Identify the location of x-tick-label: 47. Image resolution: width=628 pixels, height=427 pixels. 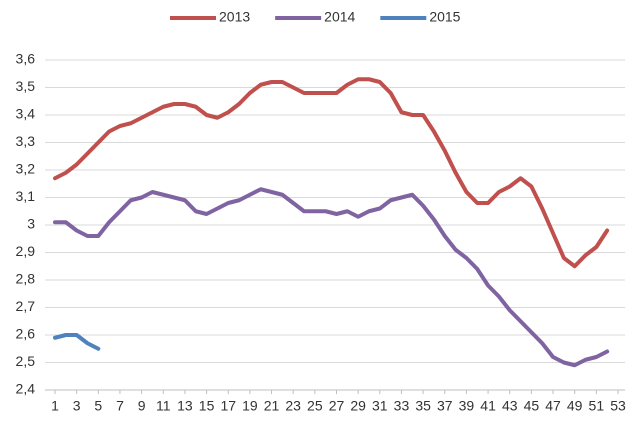
(553, 406).